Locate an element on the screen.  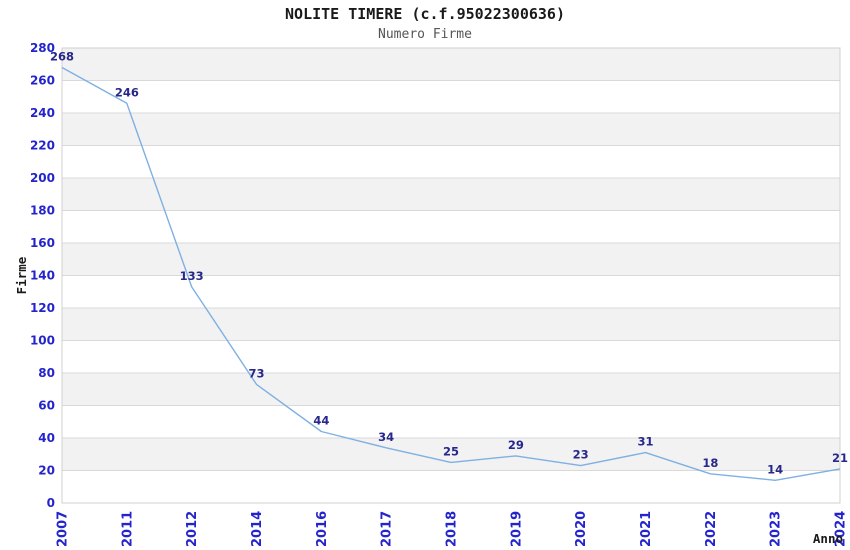
x-tick-label: 2007 is located at coordinates (63, 529).